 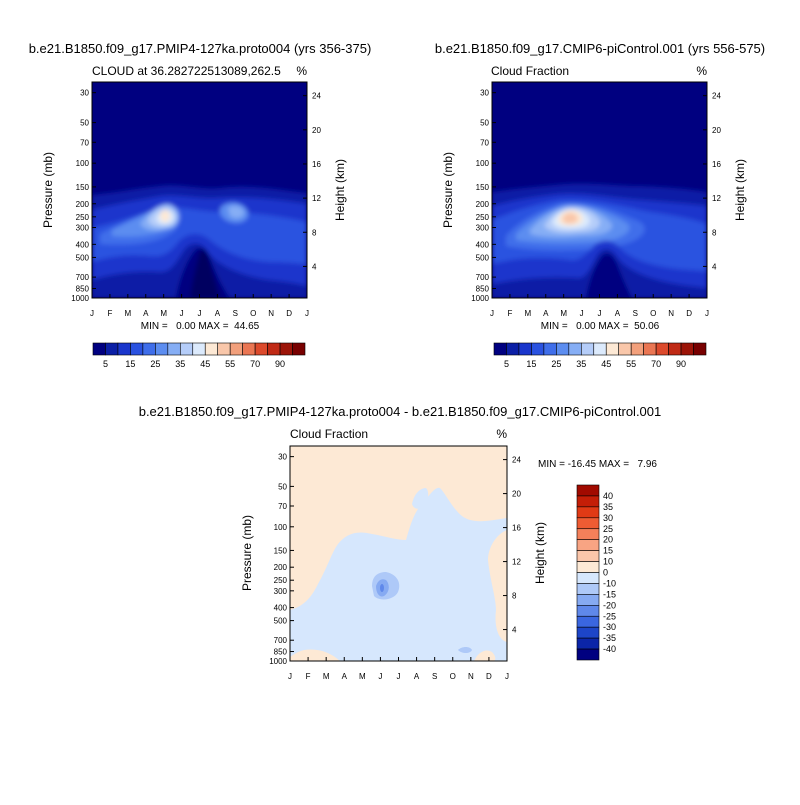 What do you see at coordinates (605, 573) in the screenshot?
I see `colorbar-label: 0` at bounding box center [605, 573].